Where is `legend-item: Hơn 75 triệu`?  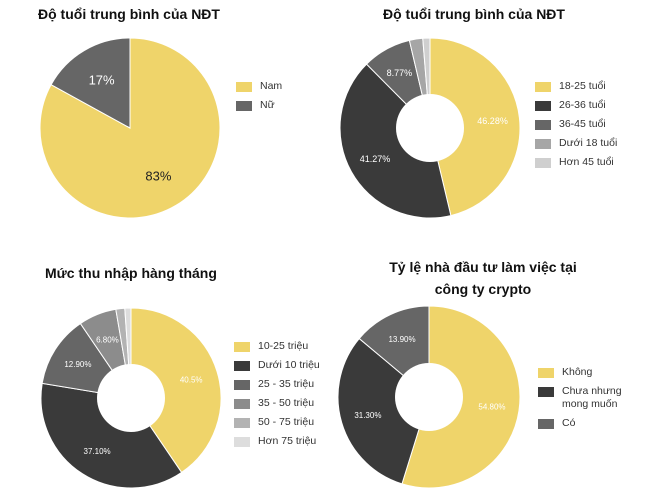
legend-item: Hơn 75 triệu is located at coordinates (277, 441).